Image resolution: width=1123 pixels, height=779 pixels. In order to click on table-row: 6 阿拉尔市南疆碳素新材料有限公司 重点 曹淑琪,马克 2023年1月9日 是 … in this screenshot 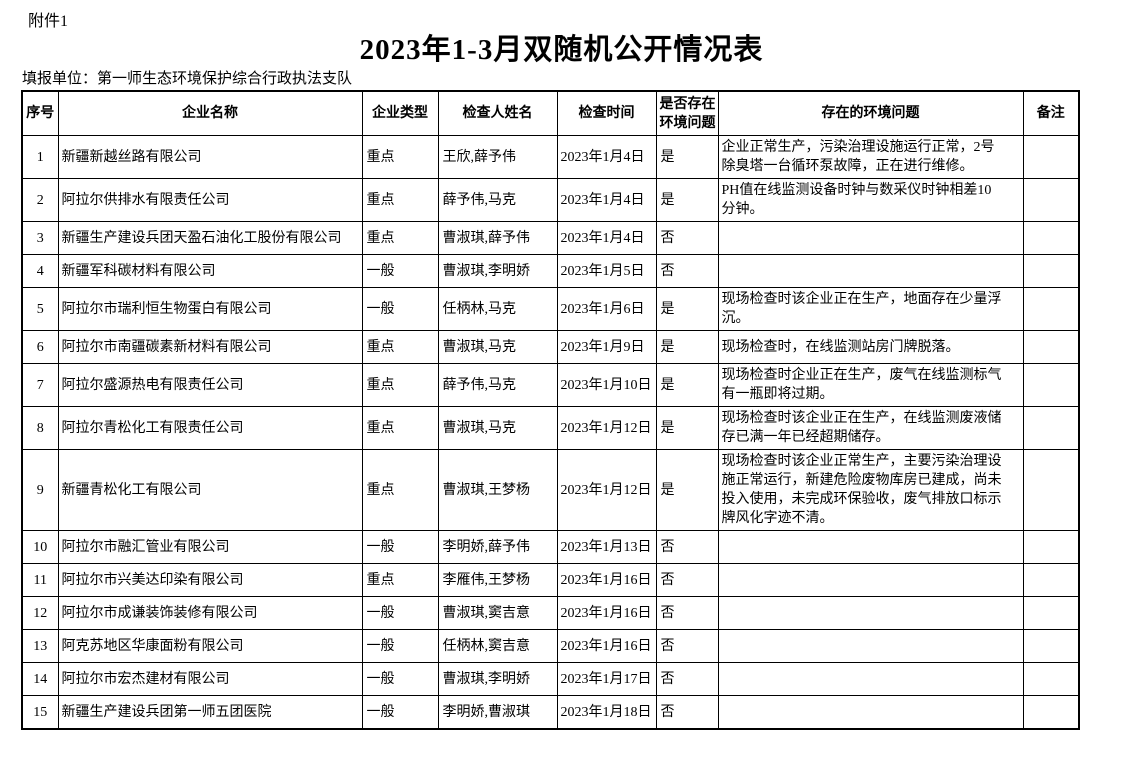, I will do `click(550, 347)`.